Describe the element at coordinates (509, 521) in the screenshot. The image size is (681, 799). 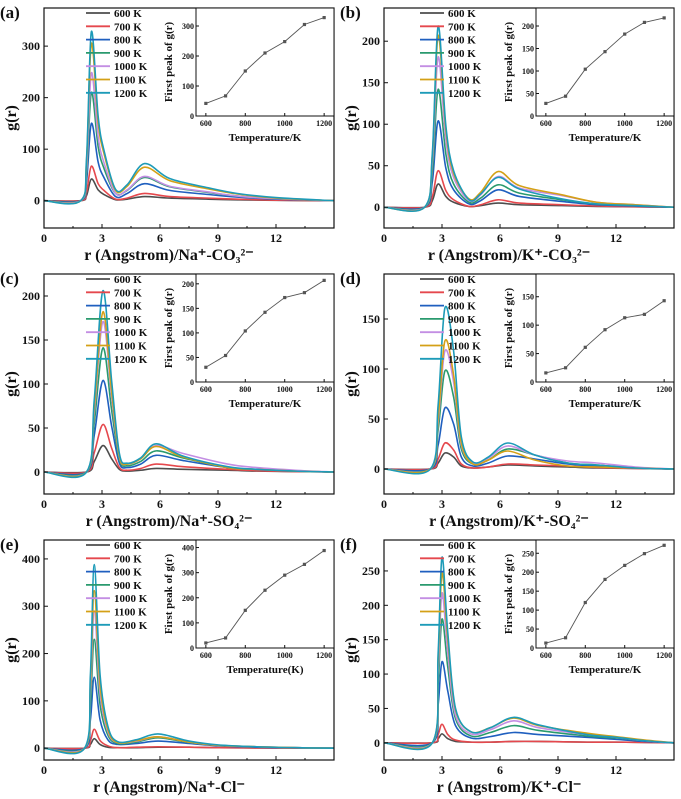
I see `x-axis-label: r (Angstrom)/K⁺-SO₄²⁻` at that location.